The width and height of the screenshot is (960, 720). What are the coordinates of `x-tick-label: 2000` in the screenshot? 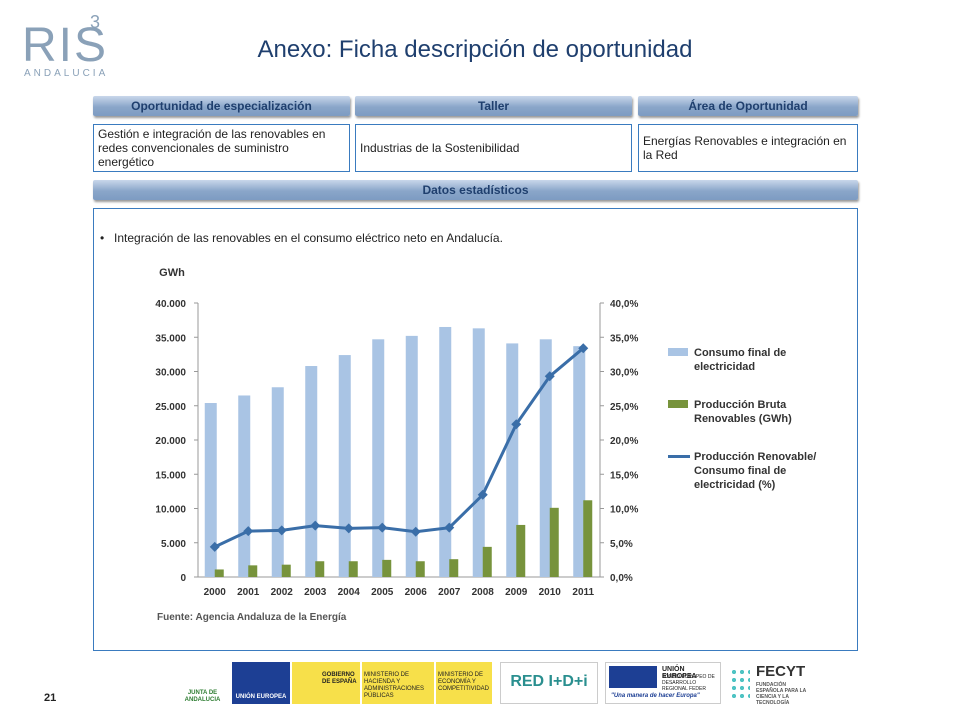 It's located at (215, 592).